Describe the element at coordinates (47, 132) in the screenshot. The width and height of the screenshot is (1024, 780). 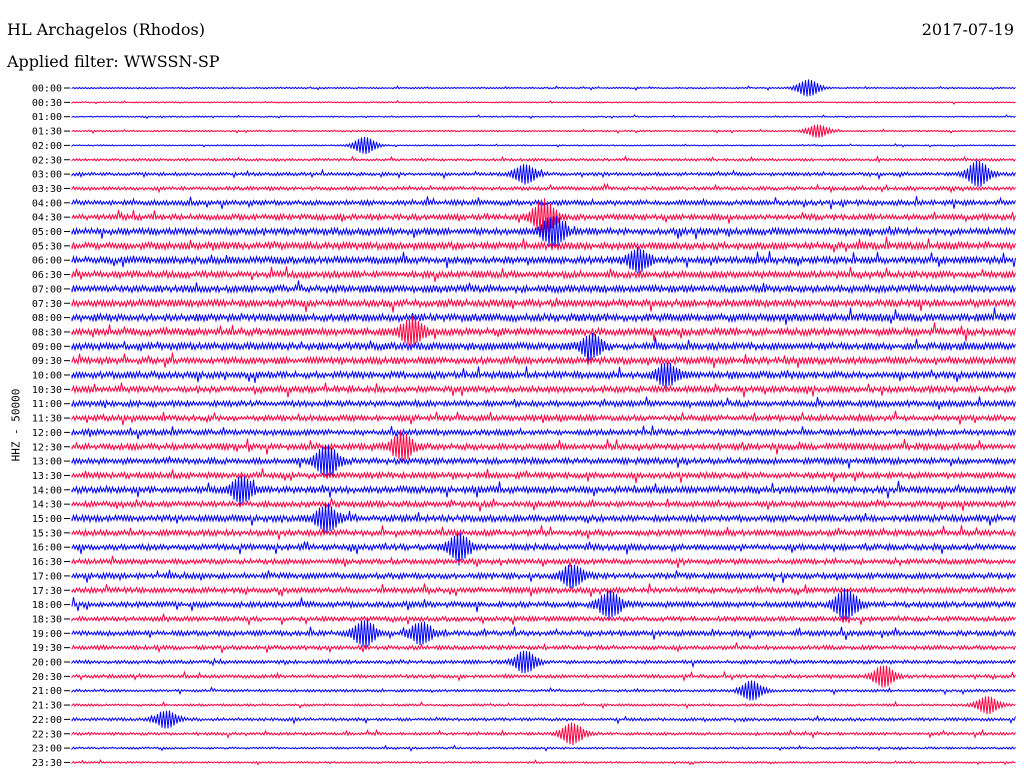
I see `tick-label: 01:30` at that location.